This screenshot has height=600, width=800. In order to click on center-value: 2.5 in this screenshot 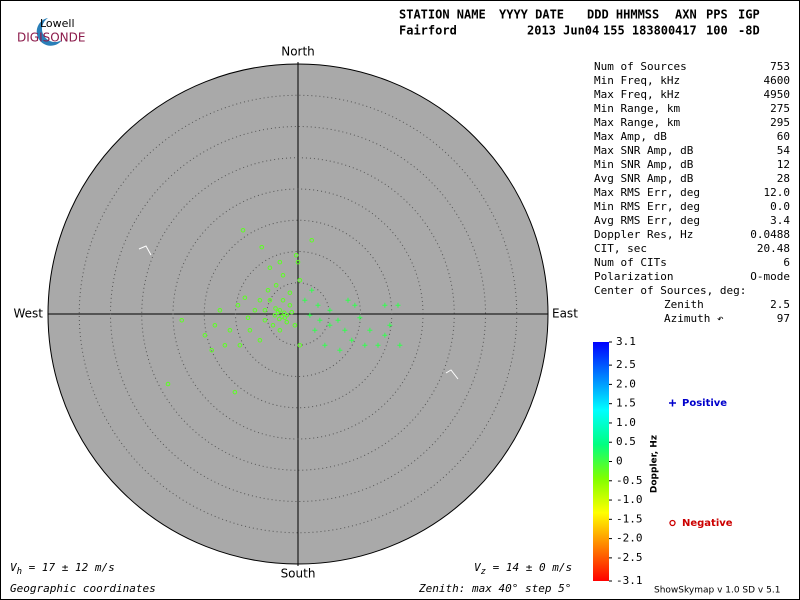, I will do `click(780, 304)`.